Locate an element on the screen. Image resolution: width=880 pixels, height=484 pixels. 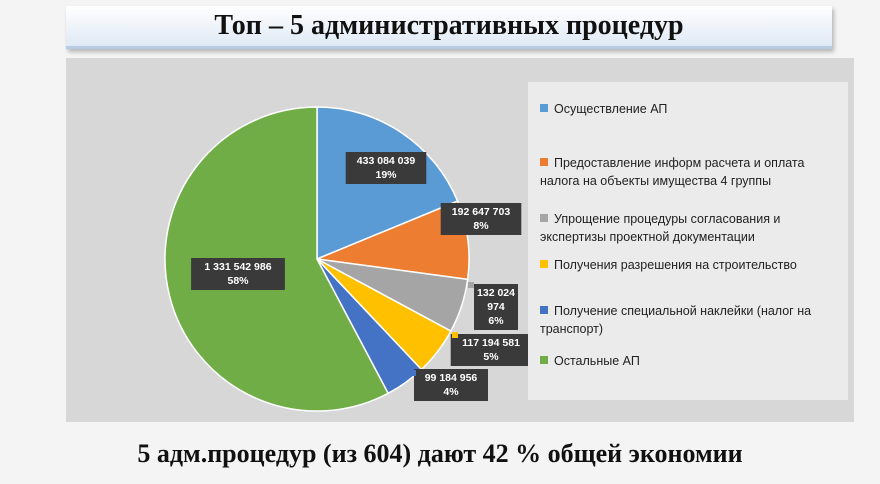
data-label-5: 99 184 956 4% is located at coordinates (449, 385).